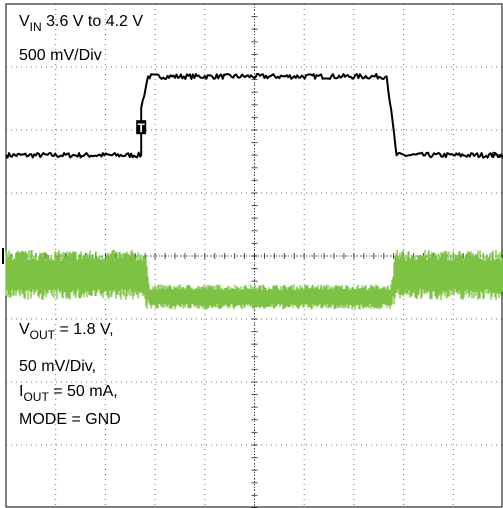 The width and height of the screenshot is (503, 508). I want to click on vin-label: VIN 3.6 V to 4.2 V, so click(81, 23).